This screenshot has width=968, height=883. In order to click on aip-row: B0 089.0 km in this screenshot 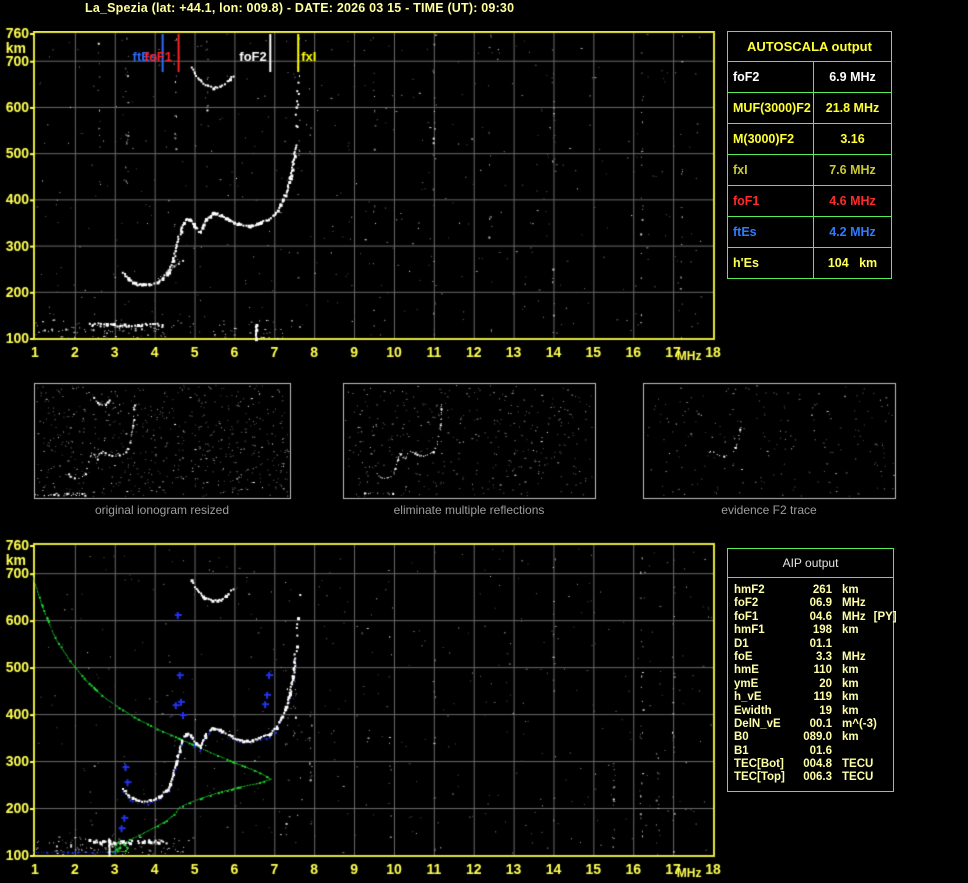, I will do `click(813, 737)`.